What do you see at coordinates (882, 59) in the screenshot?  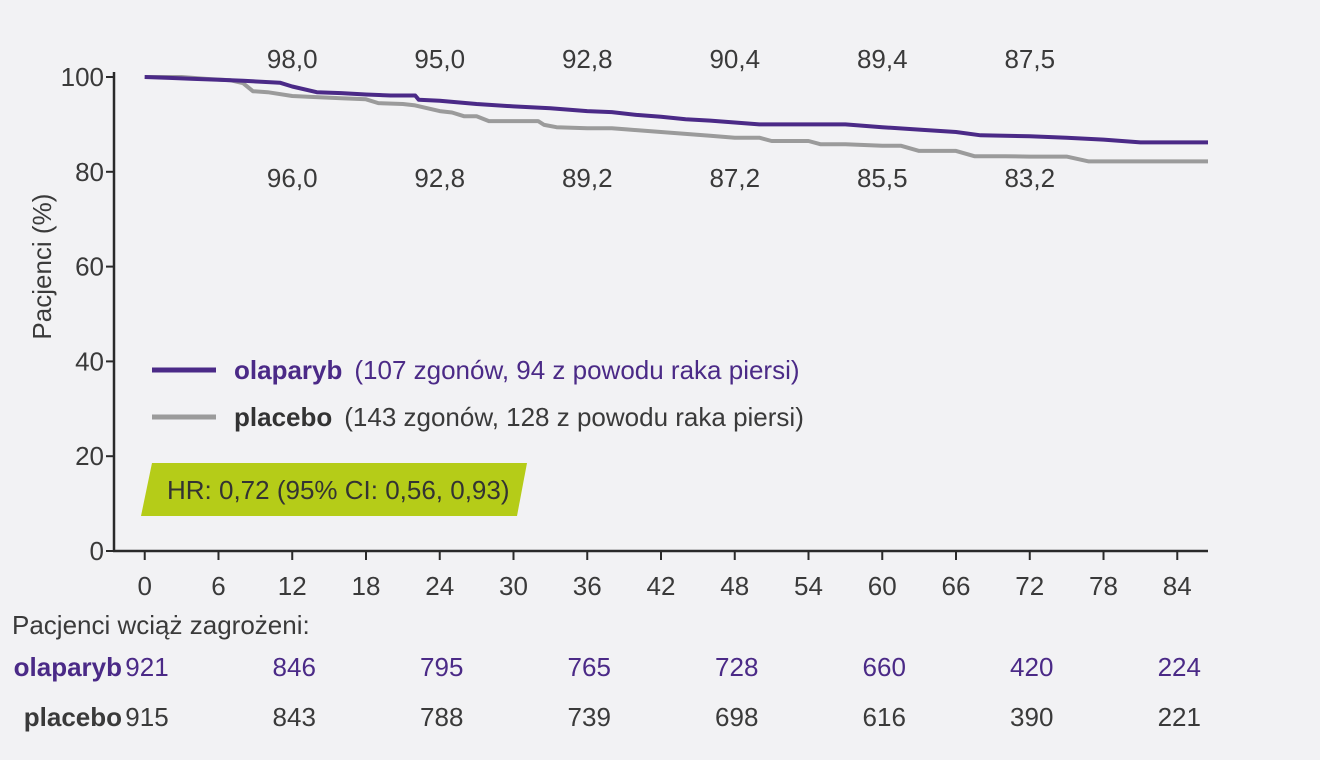 I see `annotation-olaparyb: 89,4` at bounding box center [882, 59].